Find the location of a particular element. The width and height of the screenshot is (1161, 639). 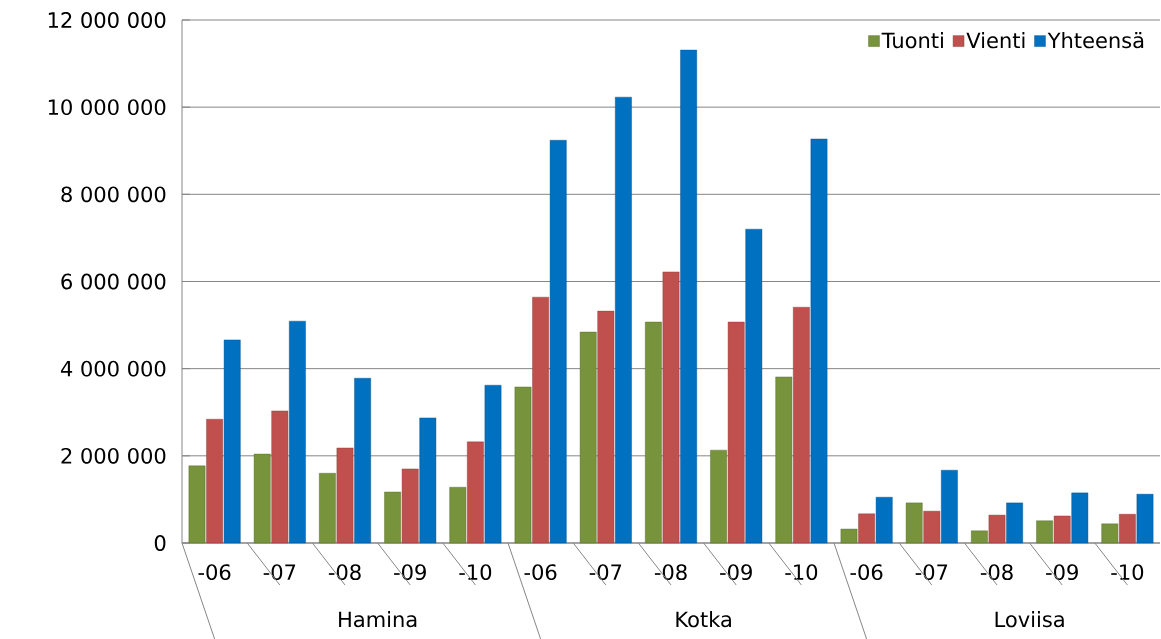

y-tick-label: 12 000 000 is located at coordinates (107, 20).